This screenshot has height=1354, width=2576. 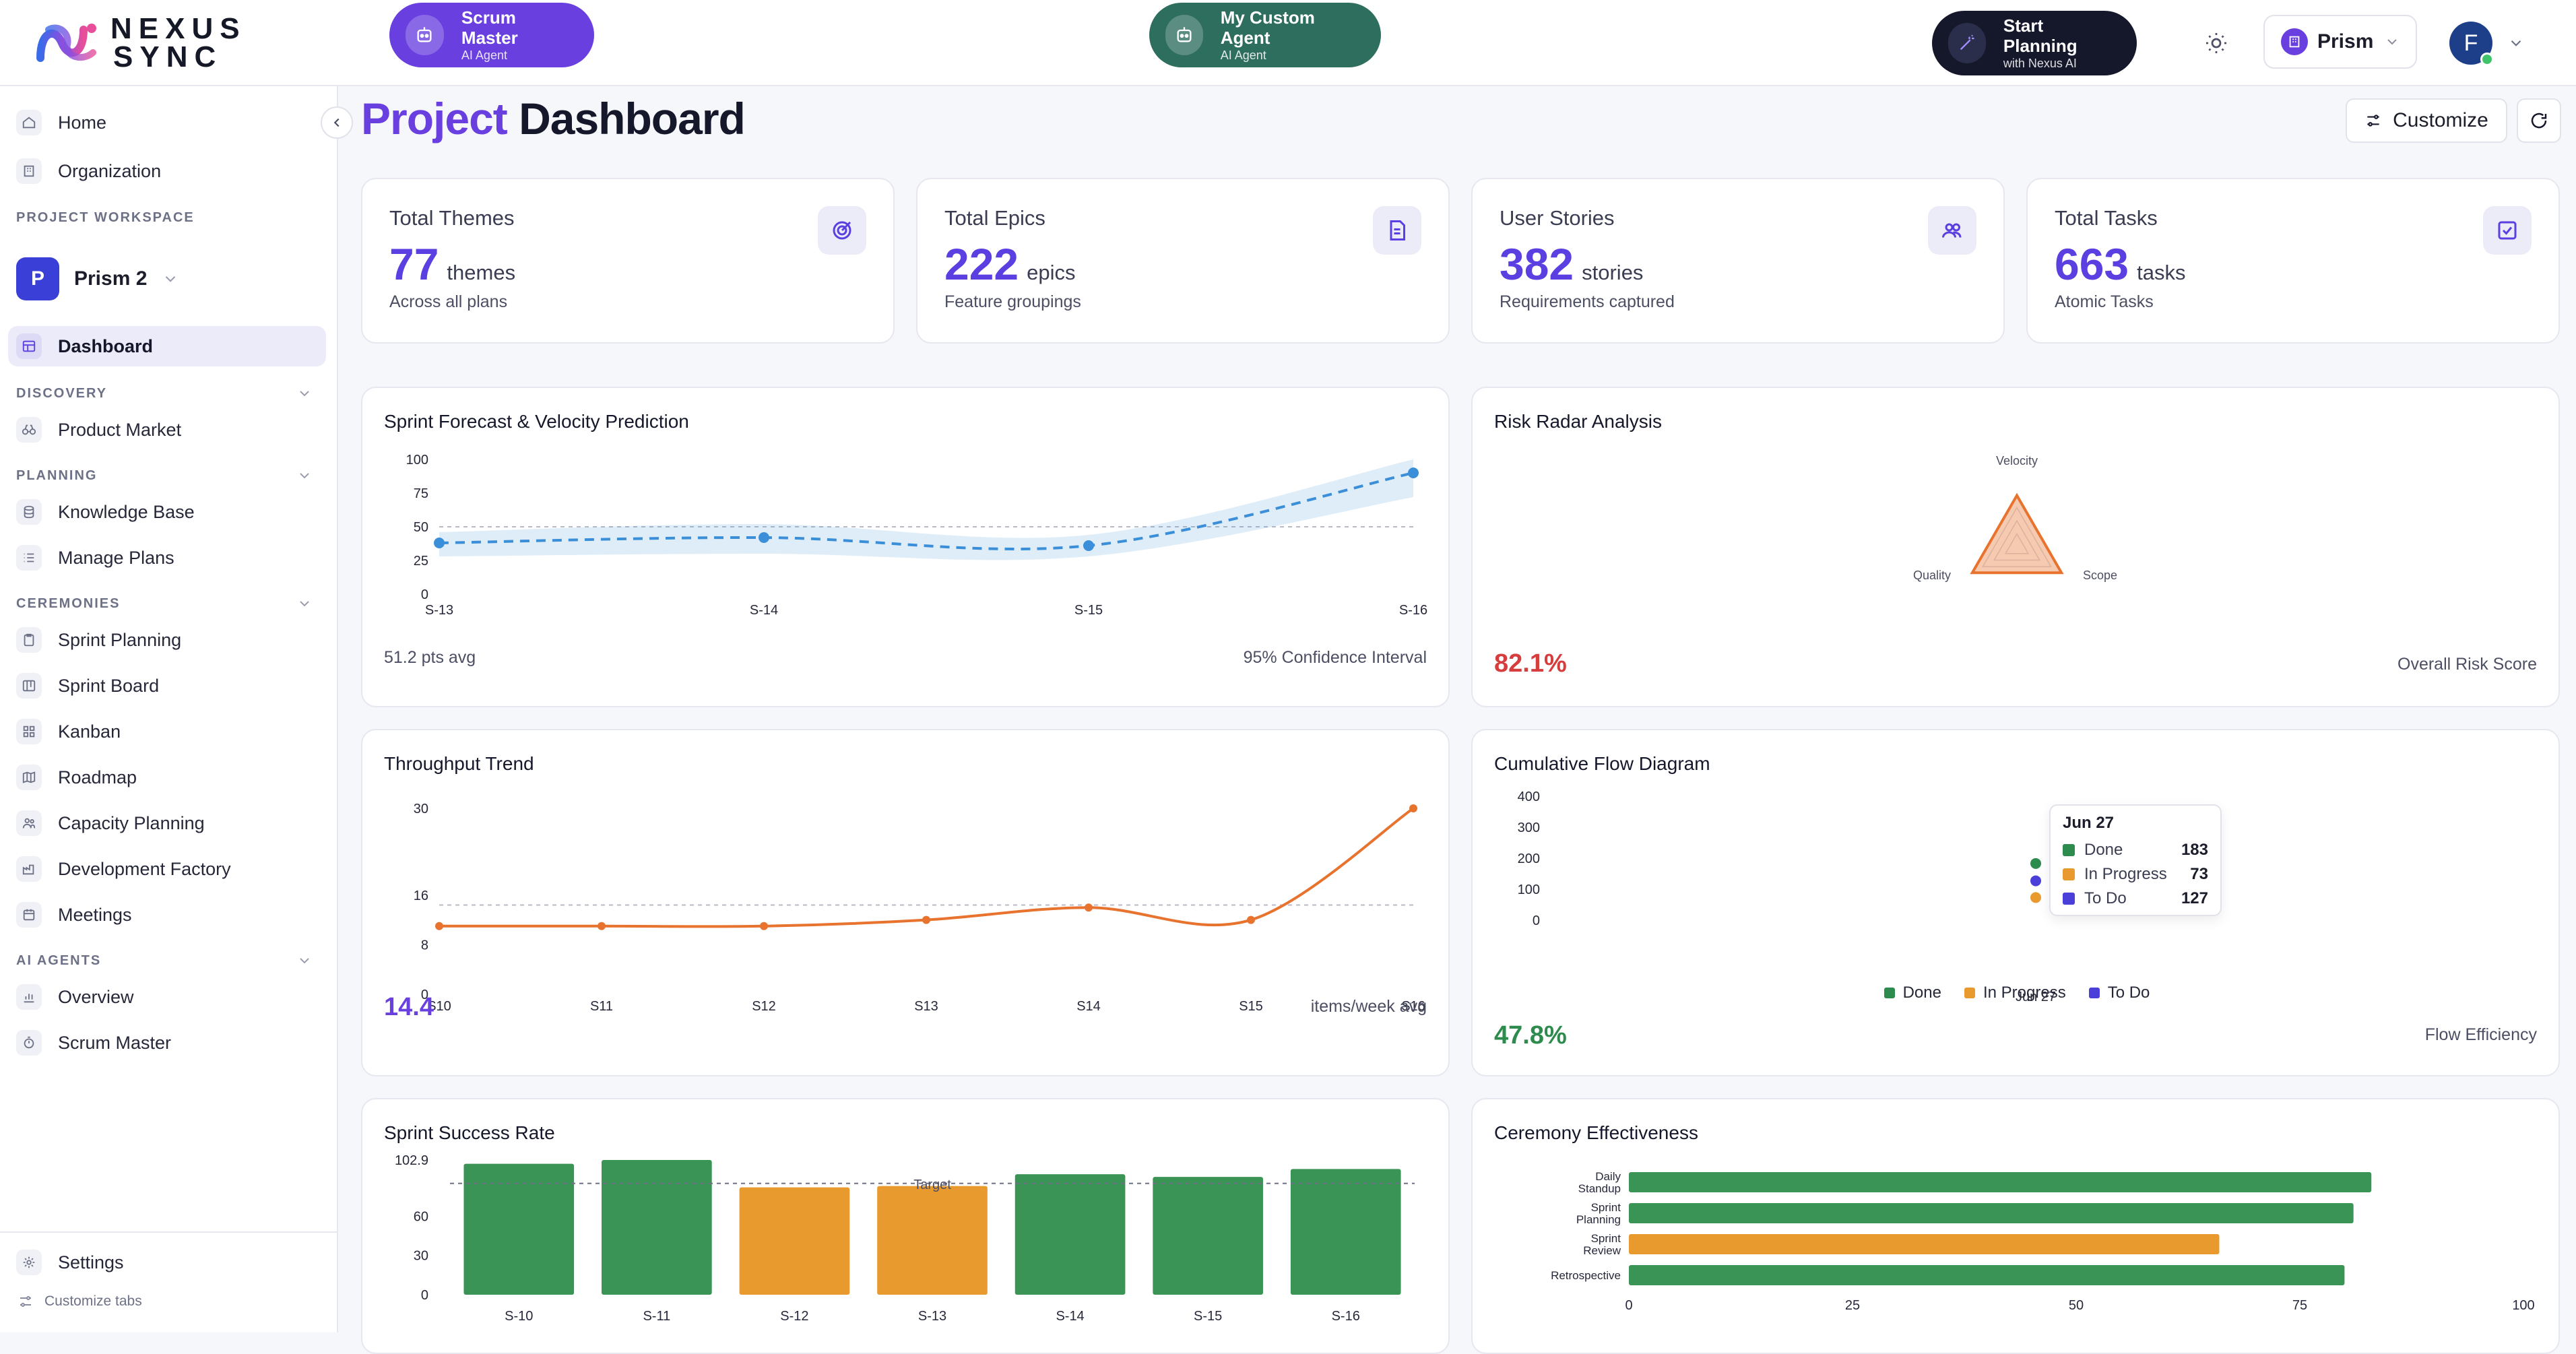 What do you see at coordinates (2106, 218) in the screenshot?
I see `stat-label: Total Tasks` at bounding box center [2106, 218].